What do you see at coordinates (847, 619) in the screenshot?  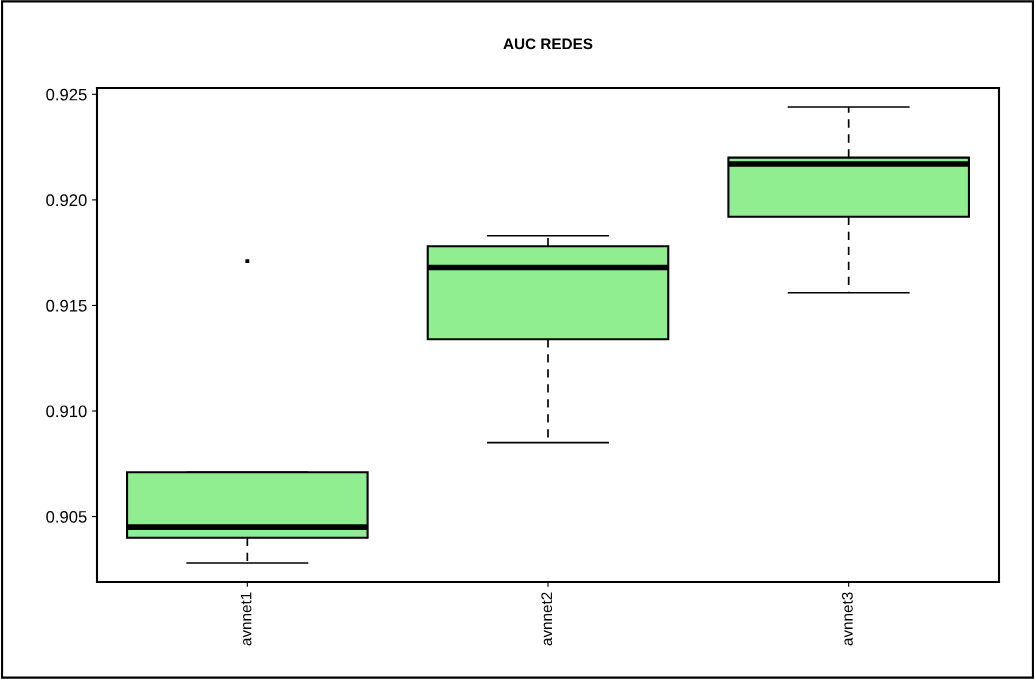 I see `x-tick-label: avnnet3` at bounding box center [847, 619].